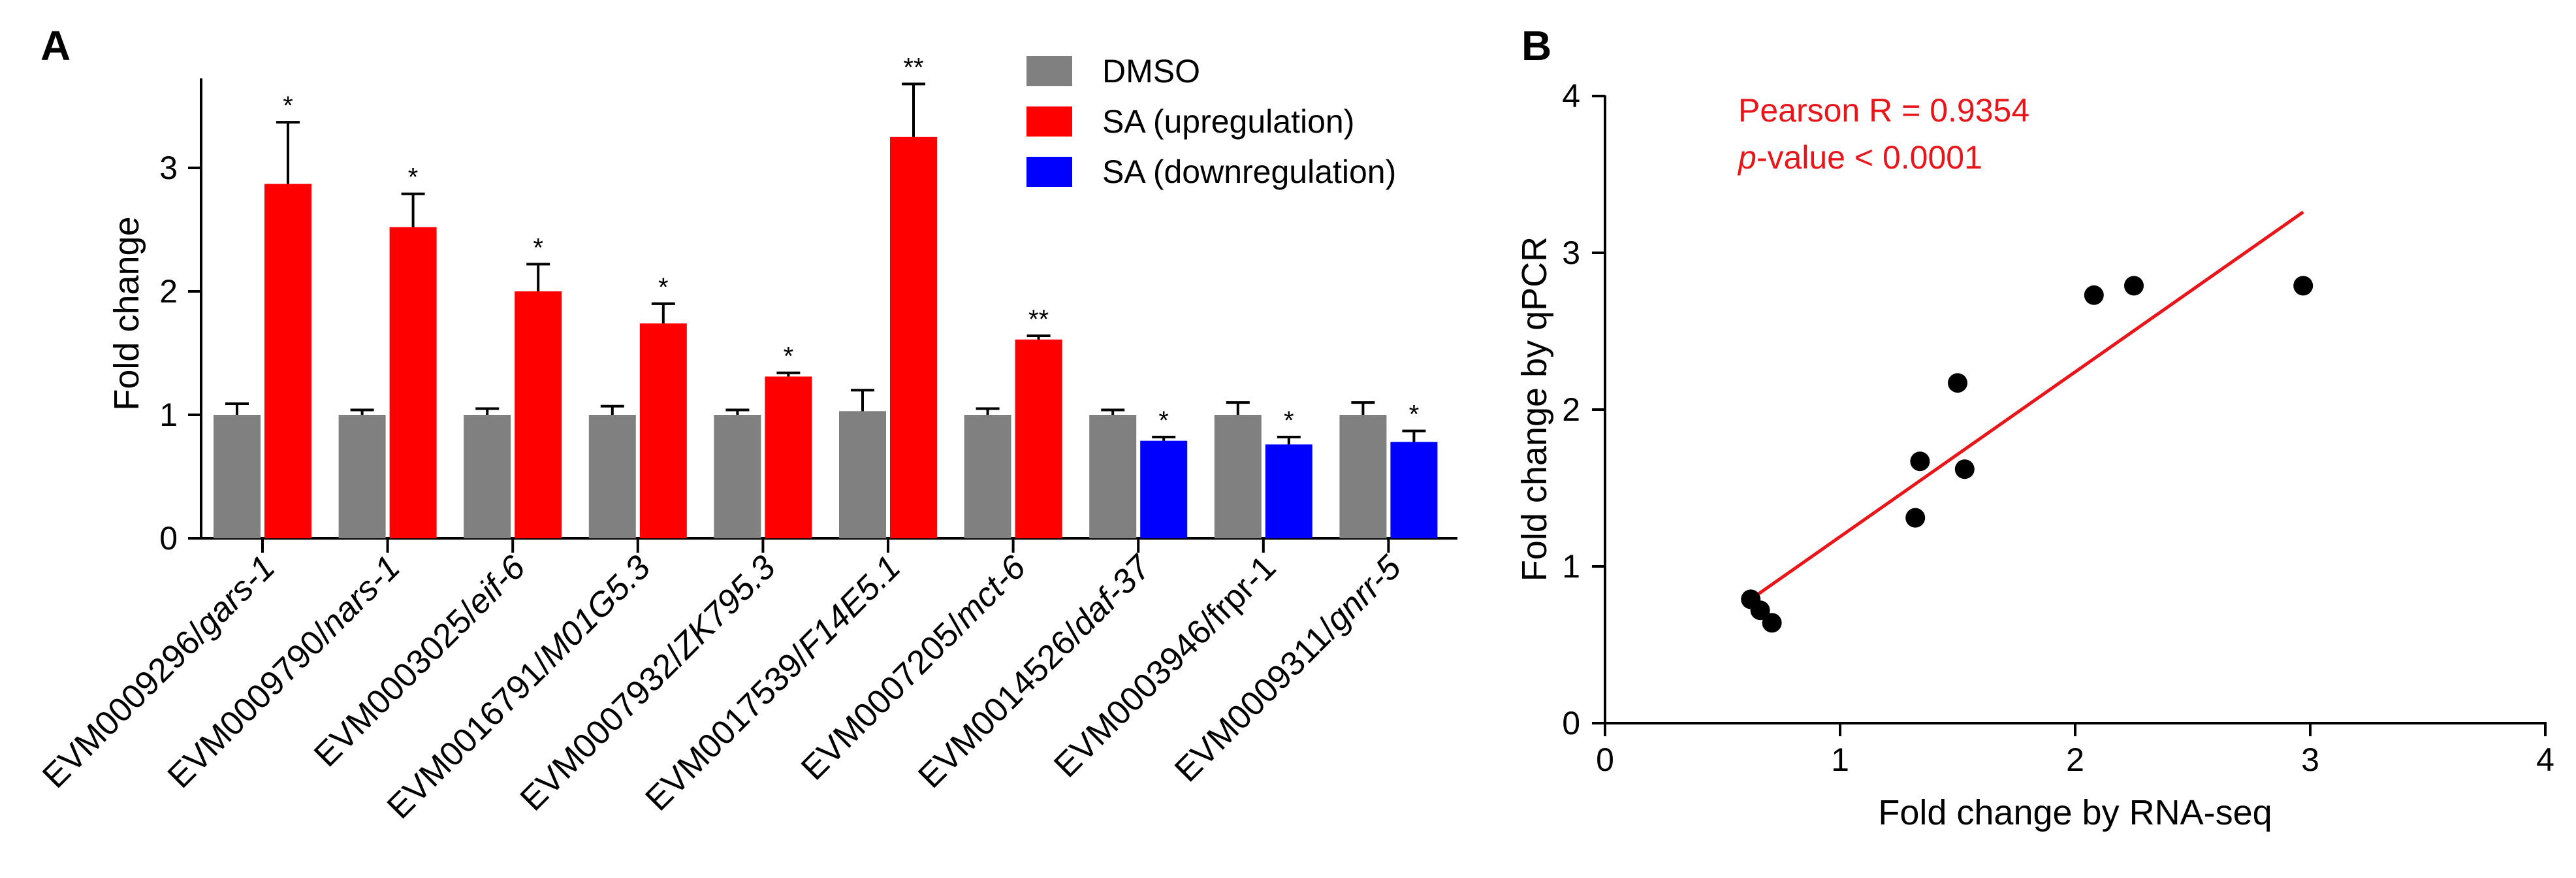 Image resolution: width=2576 pixels, height=878 pixels. Describe the element at coordinates (1111, 595) in the screenshot. I see `category-label-gene: daf-37` at that location.